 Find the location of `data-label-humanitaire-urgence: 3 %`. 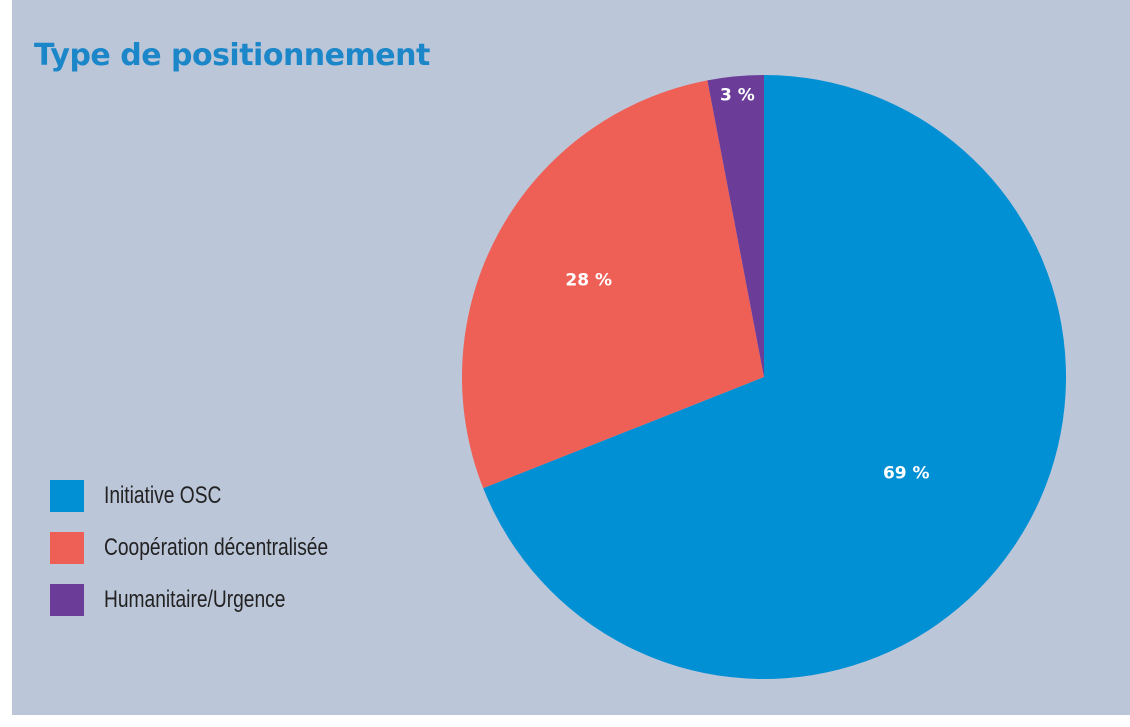

data-label-humanitaire-urgence: 3 % is located at coordinates (737, 95).